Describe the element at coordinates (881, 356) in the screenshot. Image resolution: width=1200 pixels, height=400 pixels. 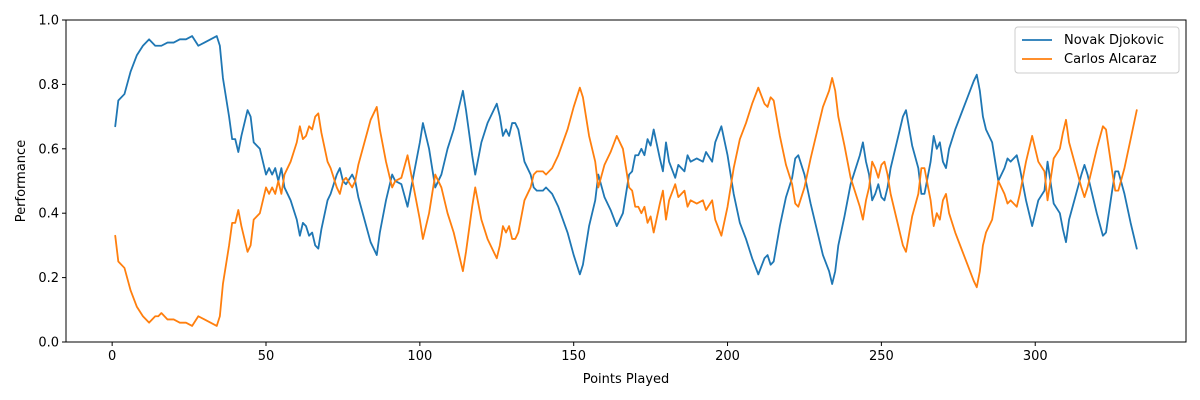
I see `x-tick-label: 250` at that location.